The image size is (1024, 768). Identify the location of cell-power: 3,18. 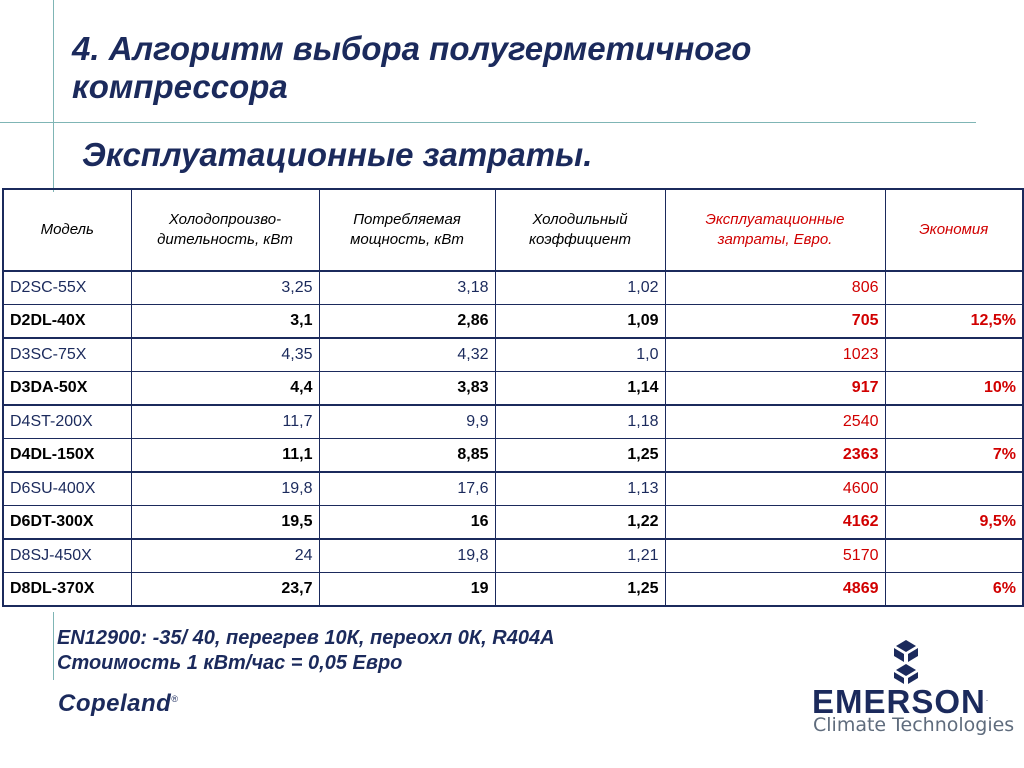
(407, 287).